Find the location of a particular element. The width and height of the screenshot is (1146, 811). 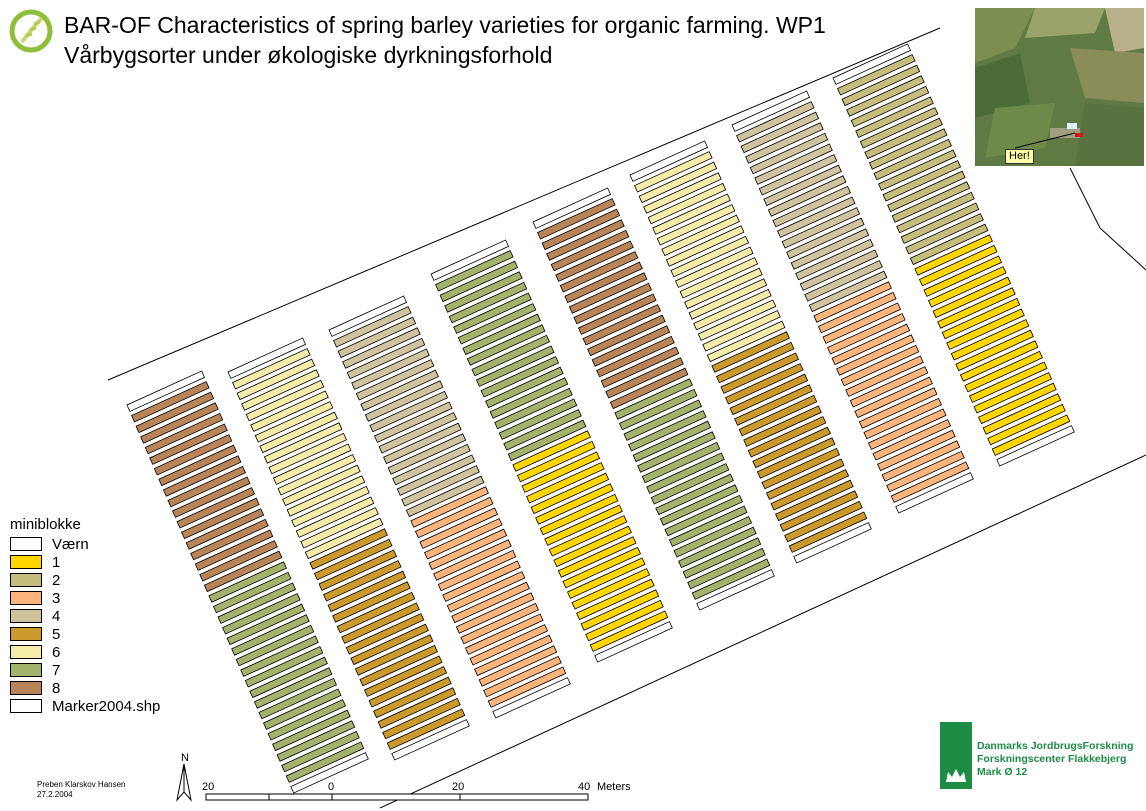

legend-label: Marker2004.shp is located at coordinates (106, 706).